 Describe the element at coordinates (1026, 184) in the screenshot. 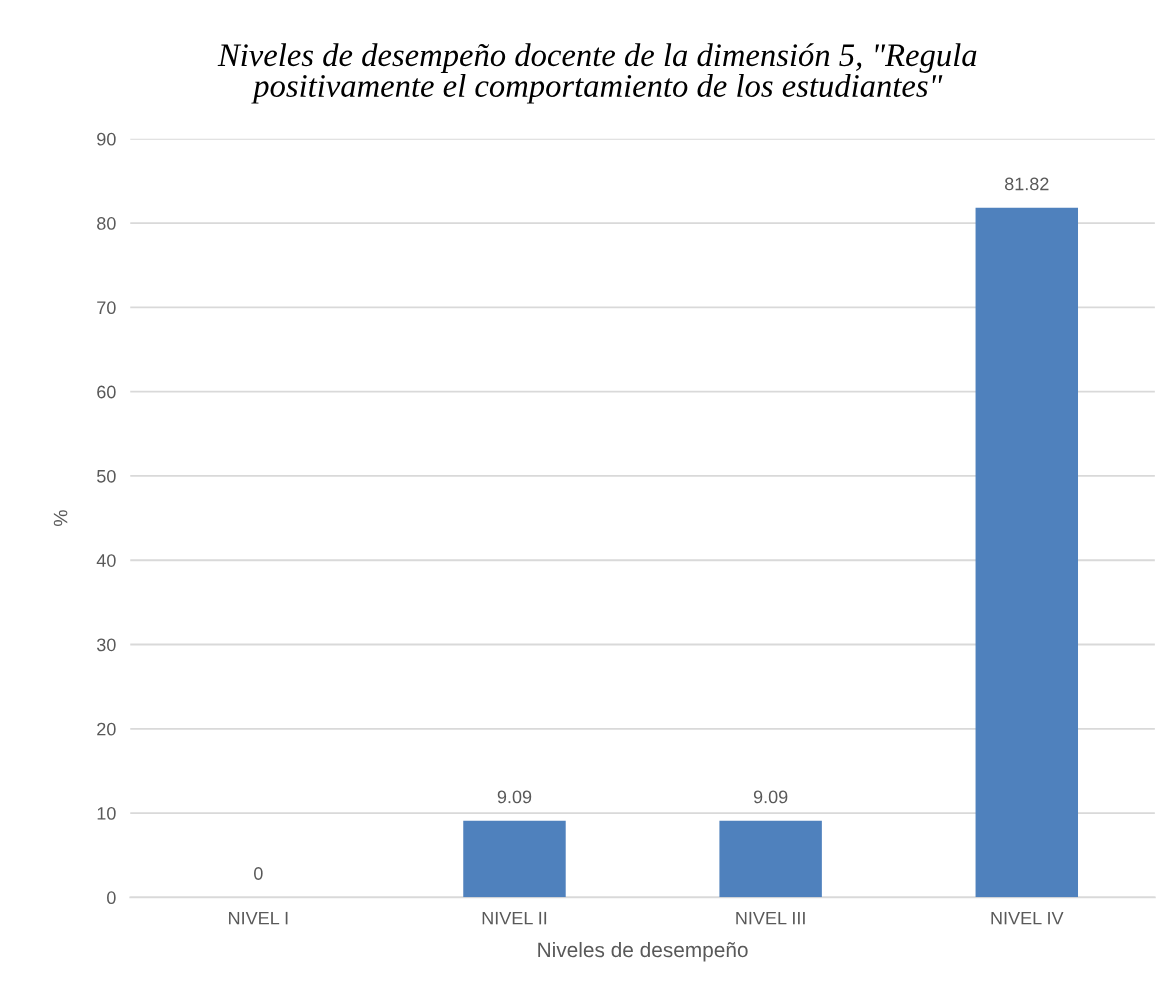

I see `data-label: 81.82` at that location.